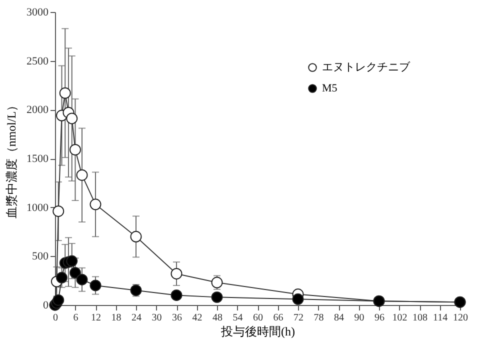 The height and width of the screenshot is (347, 477). I want to click on x-tick-label: 90, so click(359, 318).